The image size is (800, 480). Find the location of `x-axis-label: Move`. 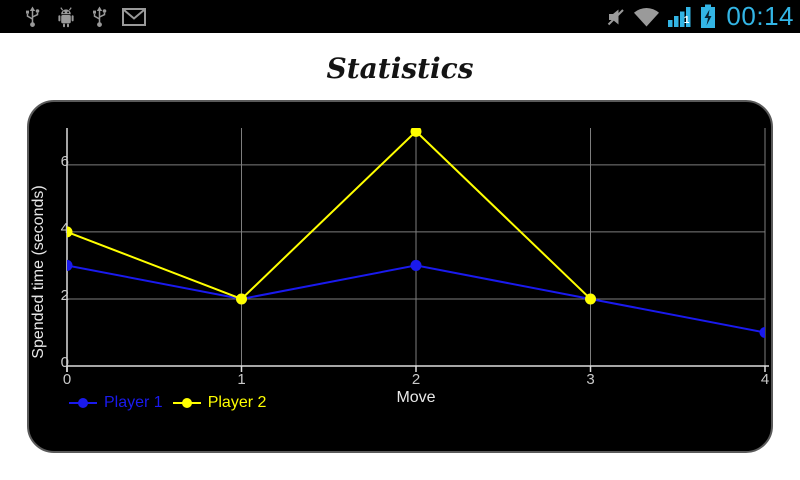

x-axis-label: Move is located at coordinates (415, 397).